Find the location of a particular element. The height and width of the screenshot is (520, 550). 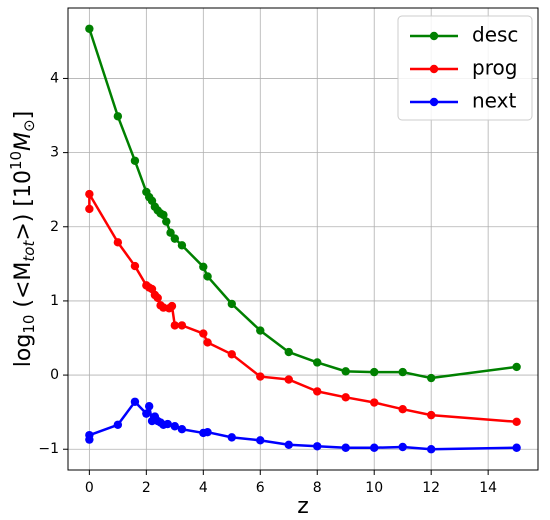

x-tick-label: 6 is located at coordinates (260, 488).